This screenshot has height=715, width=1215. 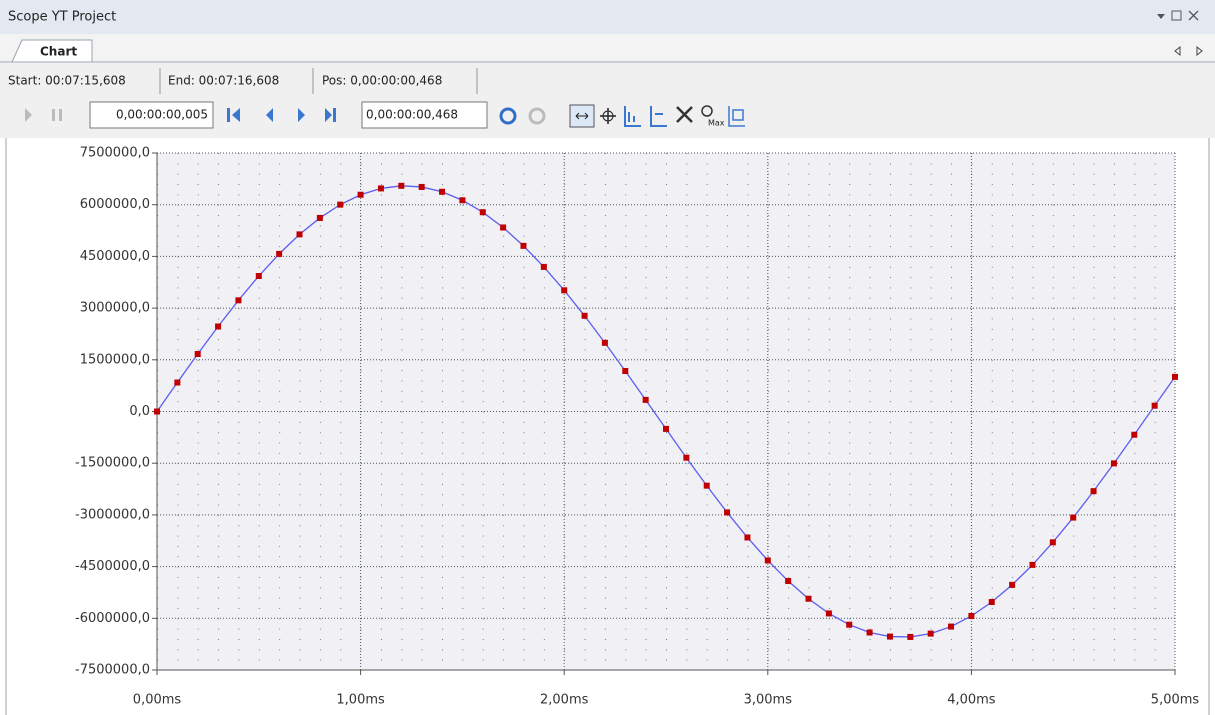 What do you see at coordinates (28, 115) in the screenshot?
I see `play-button` at bounding box center [28, 115].